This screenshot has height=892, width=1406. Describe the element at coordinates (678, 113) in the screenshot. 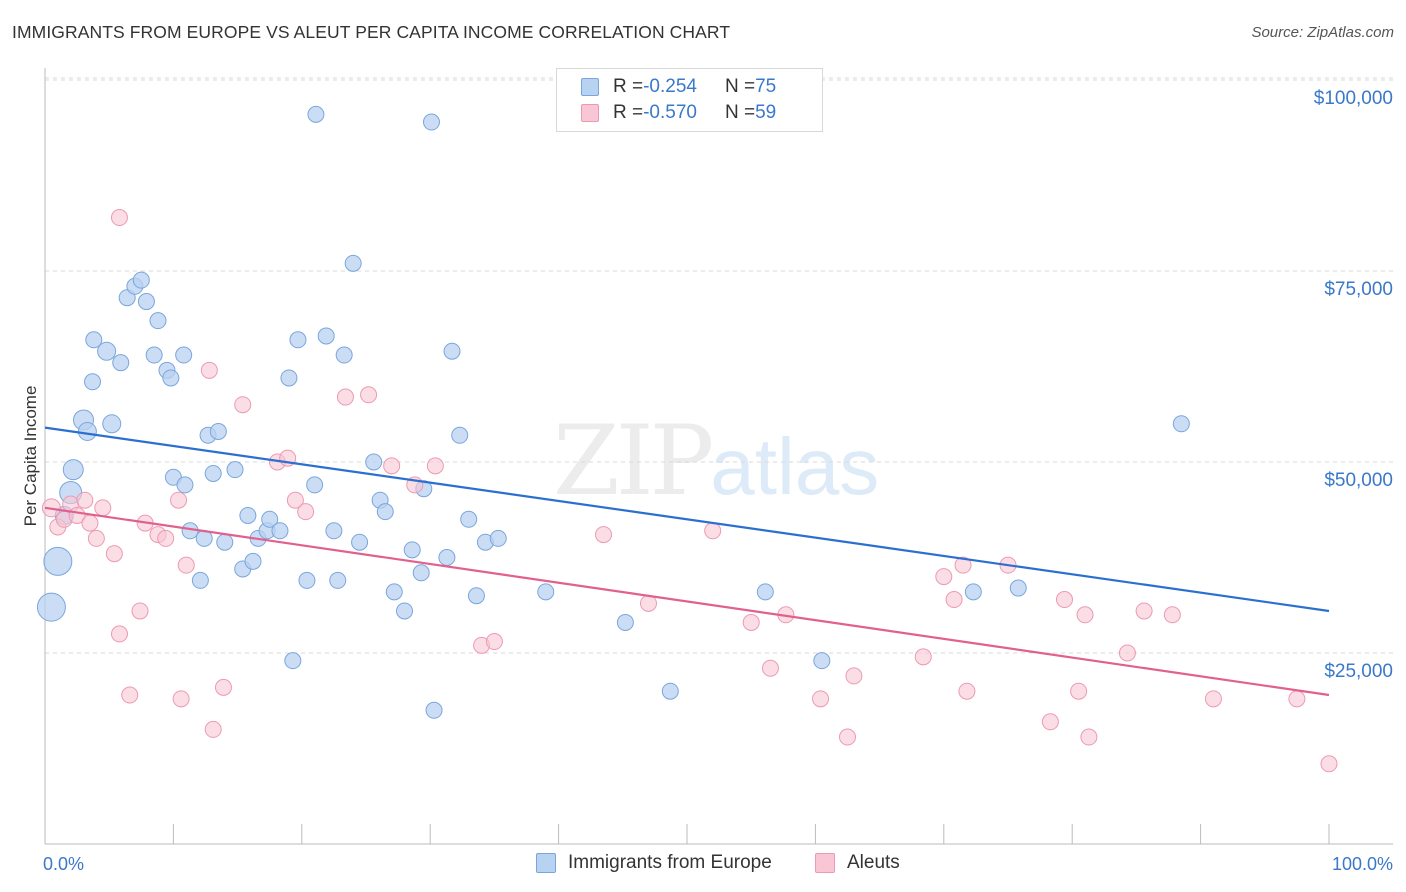

I see `legend-row-pink: R = -0.570 N = 59` at that location.